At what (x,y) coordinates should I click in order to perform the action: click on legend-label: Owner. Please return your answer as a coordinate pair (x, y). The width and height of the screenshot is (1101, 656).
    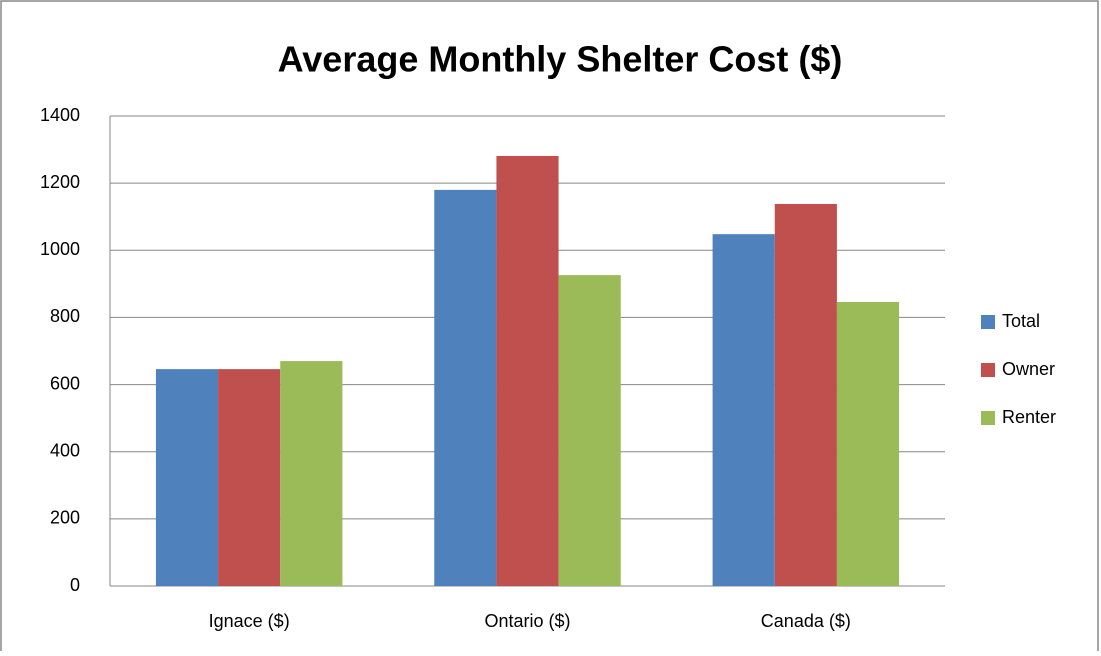
    Looking at the image, I should click on (1028, 369).